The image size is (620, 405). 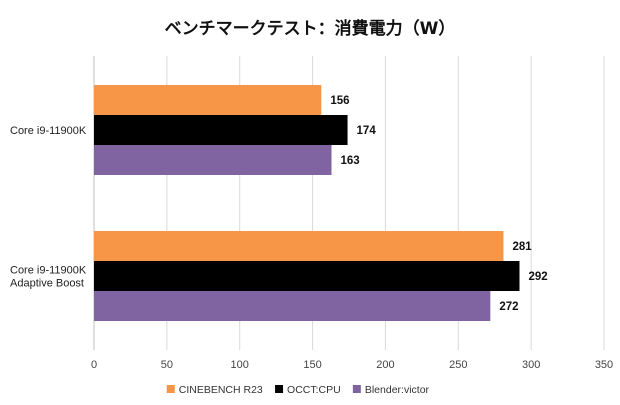 I want to click on x-tick-label: 300, so click(x=531, y=365).